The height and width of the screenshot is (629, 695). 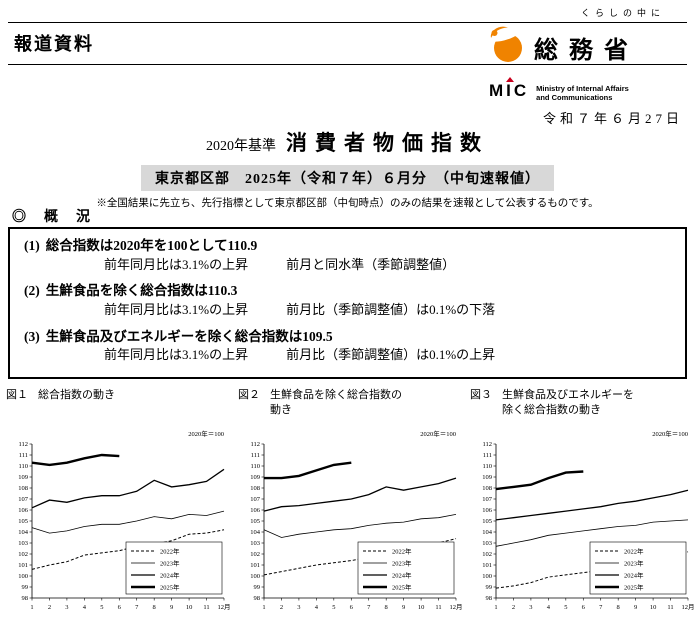 I want to click on y-tick-label: 106, so click(x=487, y=510).